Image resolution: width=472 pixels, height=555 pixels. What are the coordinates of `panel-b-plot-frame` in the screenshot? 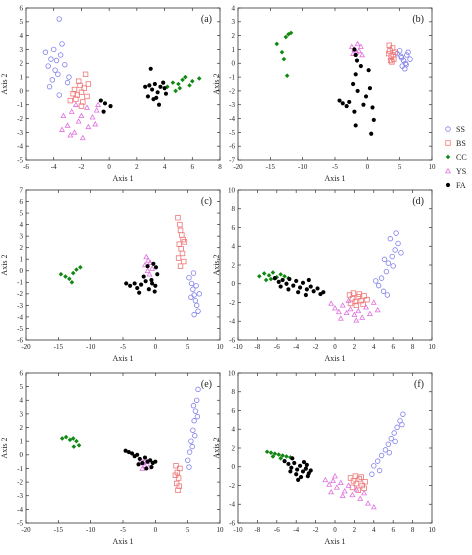 It's located at (335, 84).